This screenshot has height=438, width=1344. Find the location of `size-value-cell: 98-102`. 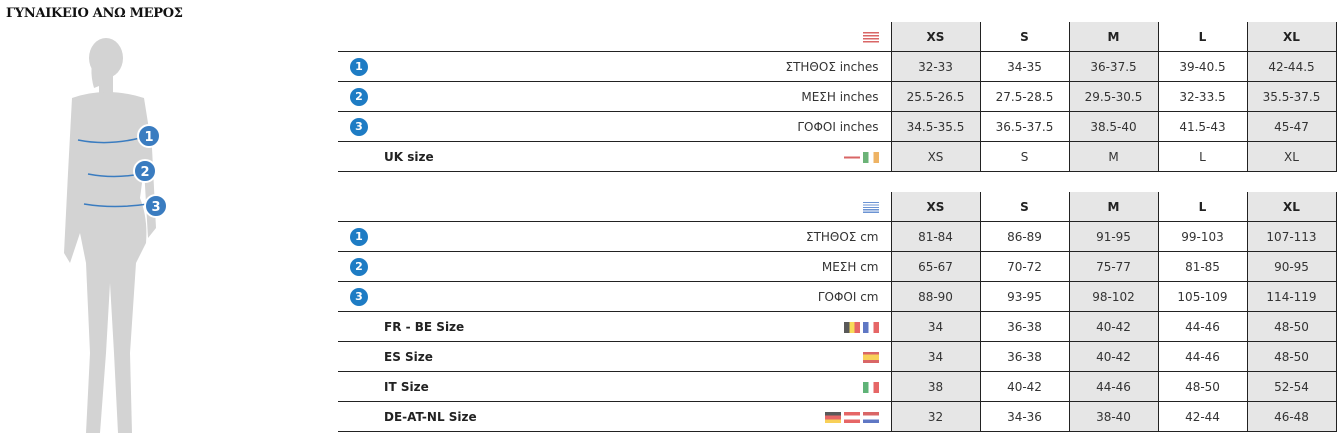

size-value-cell: 98-102 is located at coordinates (1113, 296).